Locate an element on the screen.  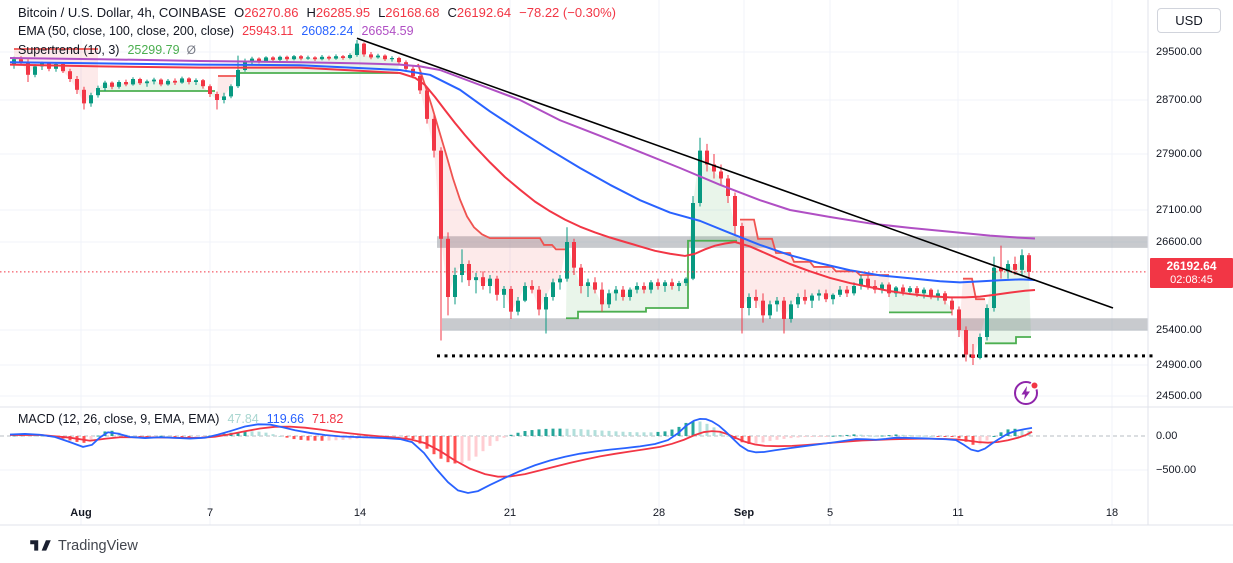
price-axis-label: 29500.00 is located at coordinates (1179, 51).